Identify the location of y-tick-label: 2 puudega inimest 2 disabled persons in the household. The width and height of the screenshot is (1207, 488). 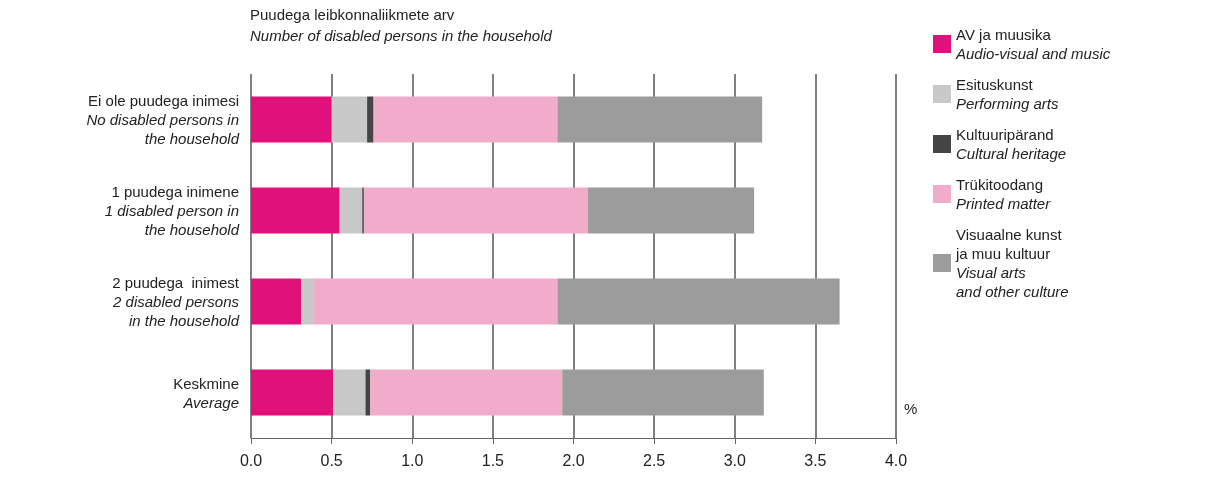
(176, 301).